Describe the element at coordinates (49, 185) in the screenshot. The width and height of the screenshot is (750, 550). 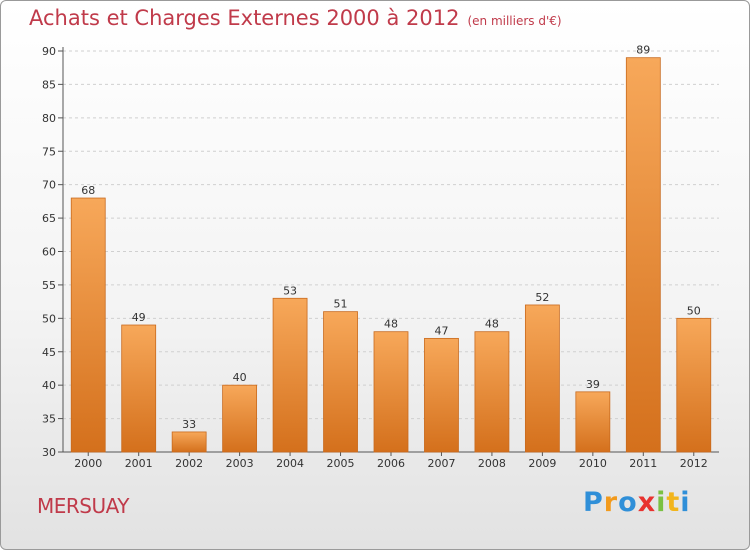
I see `y-tick-label: 70` at that location.